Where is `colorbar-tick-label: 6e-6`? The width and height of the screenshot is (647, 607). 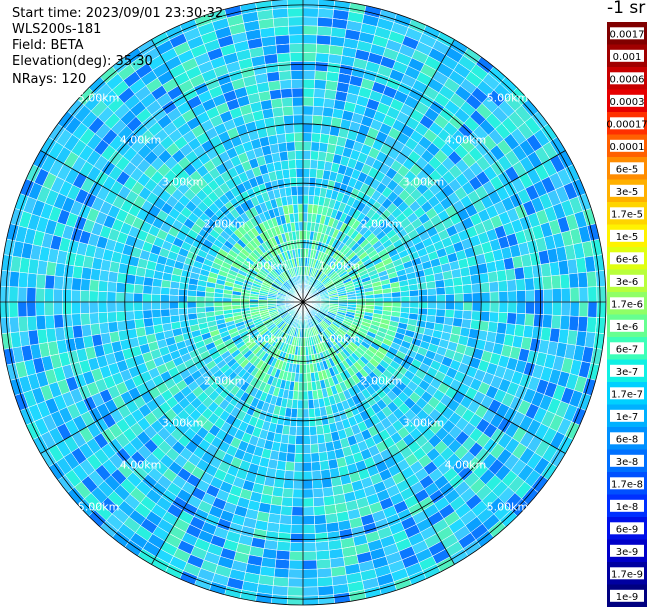 colorbar-tick-label: 6e-6 is located at coordinates (627, 259).